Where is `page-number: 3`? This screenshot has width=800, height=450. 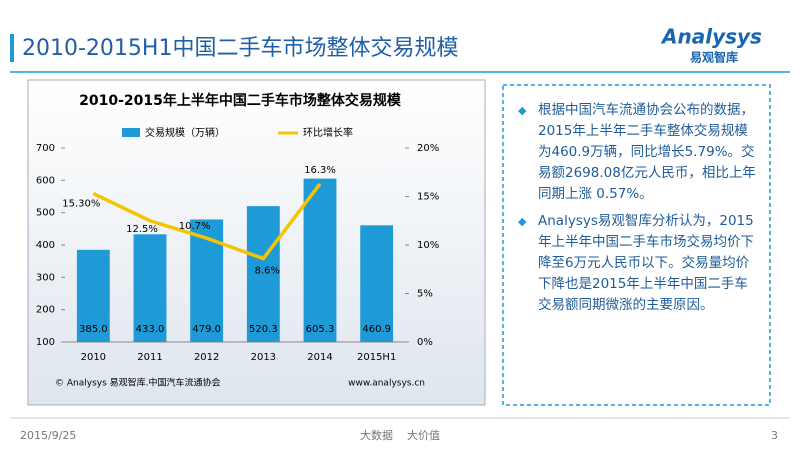 page-number: 3 is located at coordinates (774, 435).